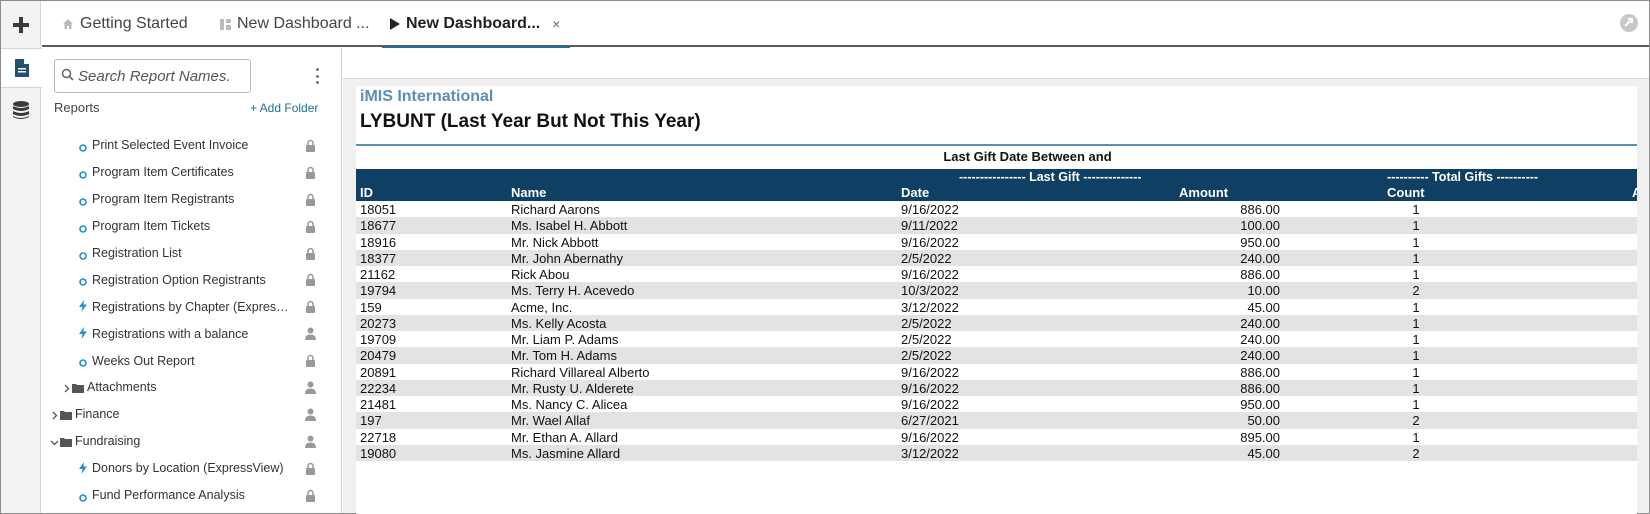 The width and height of the screenshot is (1650, 514). Describe the element at coordinates (21, 25) in the screenshot. I see `add-icon` at that location.